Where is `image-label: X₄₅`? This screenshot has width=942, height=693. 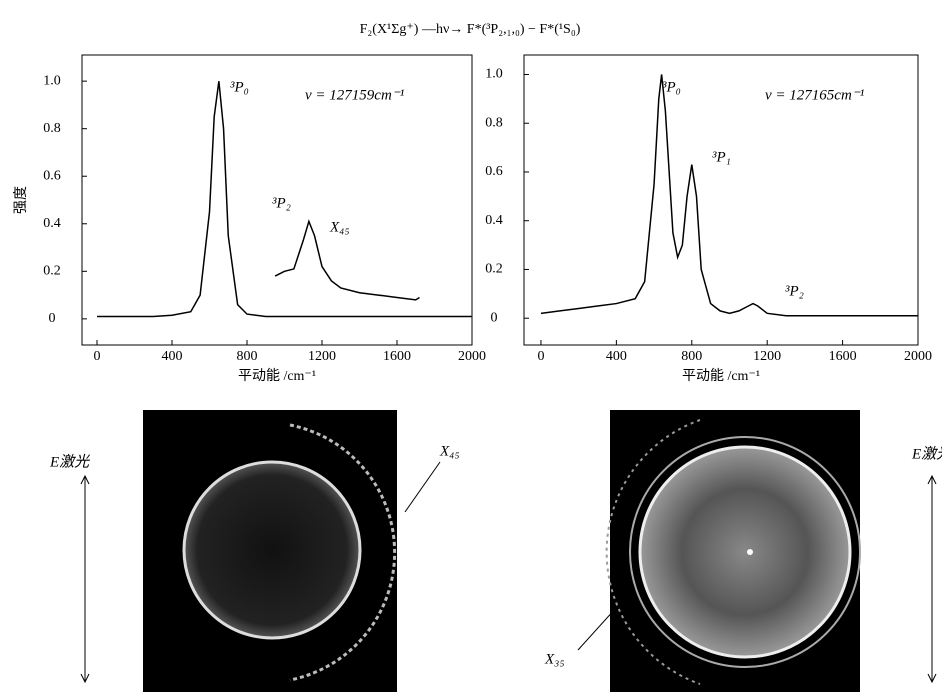
image-label: X₄₅ is located at coordinates (449, 451).